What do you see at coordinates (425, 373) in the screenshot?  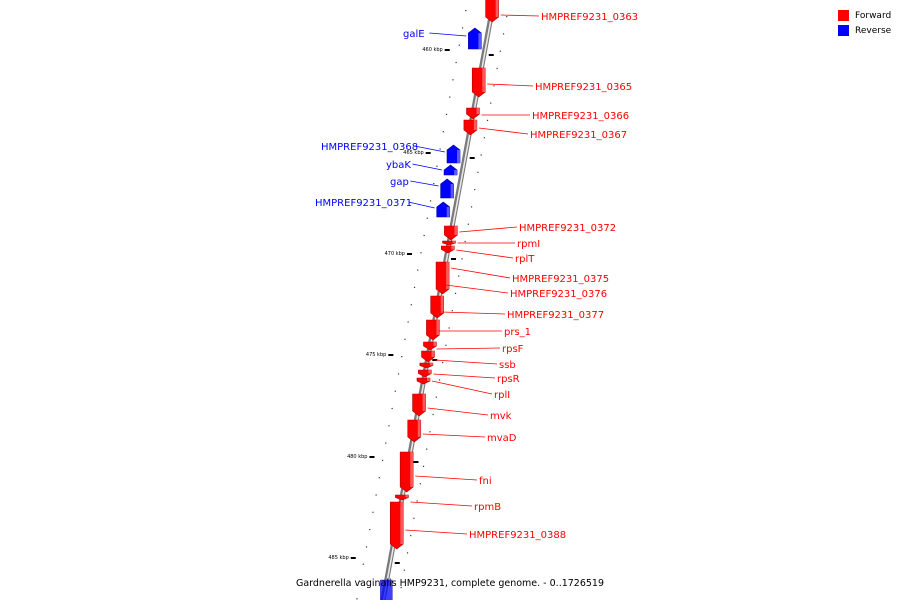 I see `gene-arrow-rpsr` at bounding box center [425, 373].